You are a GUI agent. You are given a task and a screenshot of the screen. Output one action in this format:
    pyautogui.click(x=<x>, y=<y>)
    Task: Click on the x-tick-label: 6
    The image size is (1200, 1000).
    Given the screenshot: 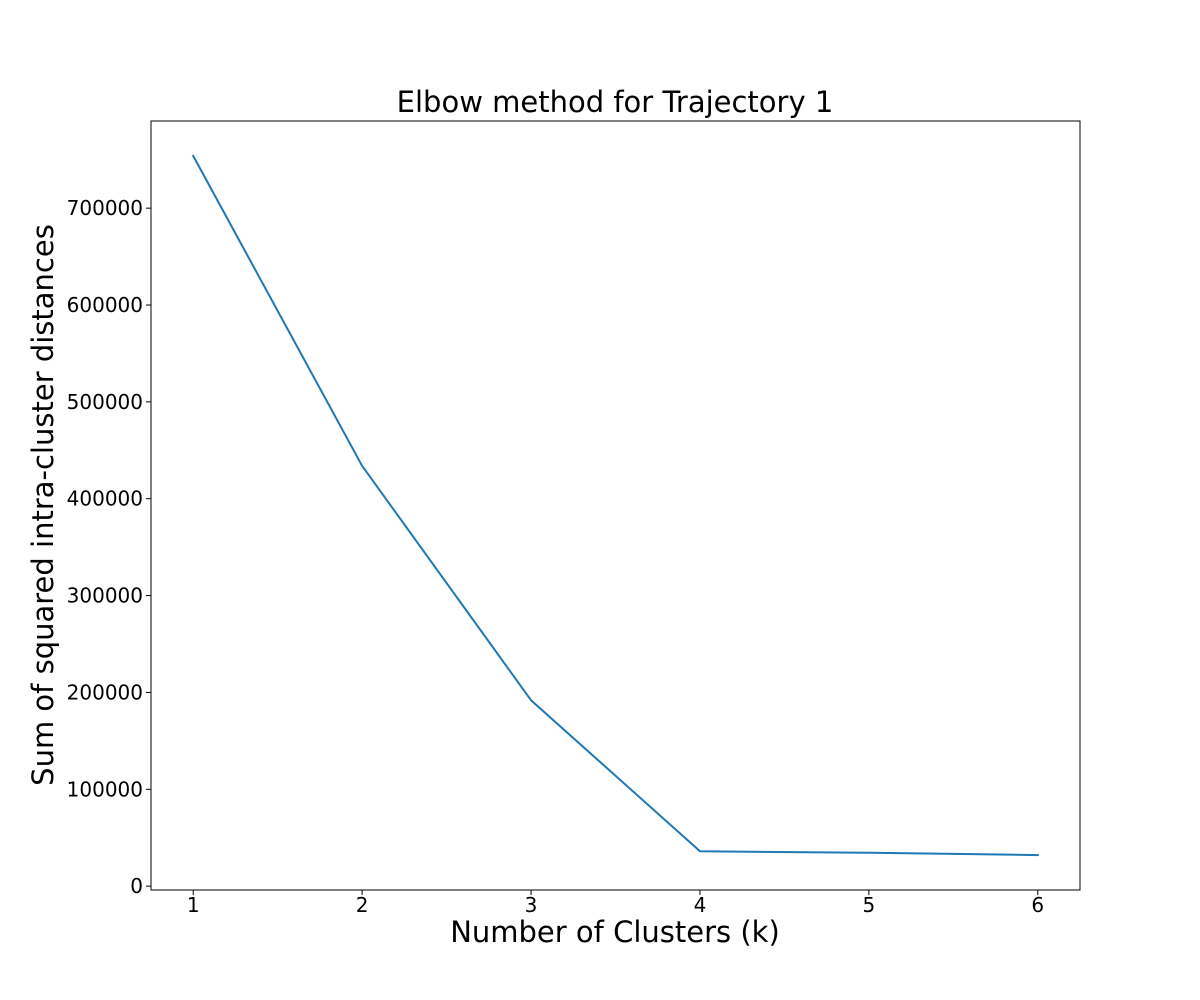 What is the action you would take?
    pyautogui.click(x=1037, y=905)
    